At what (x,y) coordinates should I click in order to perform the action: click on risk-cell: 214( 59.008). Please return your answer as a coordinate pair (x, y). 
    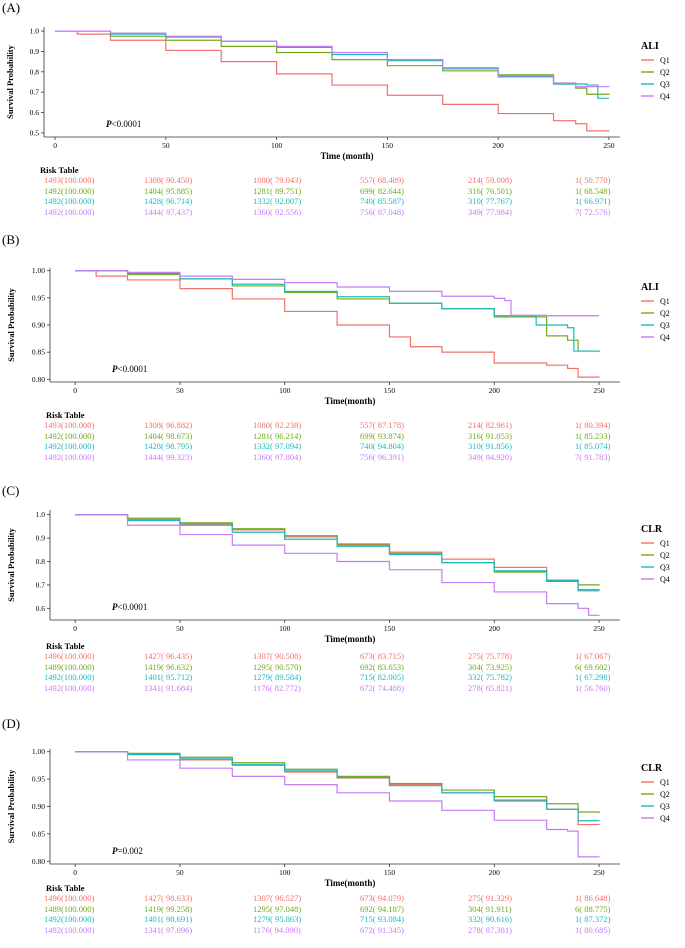
    Looking at the image, I should click on (490, 180).